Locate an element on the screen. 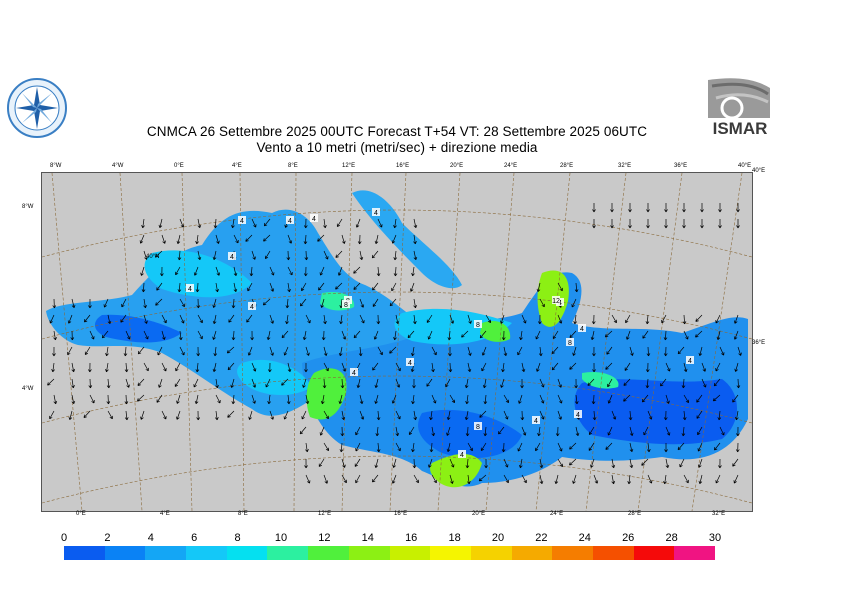 Image resolution: width=842 pixels, height=596 pixels. top-longitude-label: 16°E is located at coordinates (403, 166).